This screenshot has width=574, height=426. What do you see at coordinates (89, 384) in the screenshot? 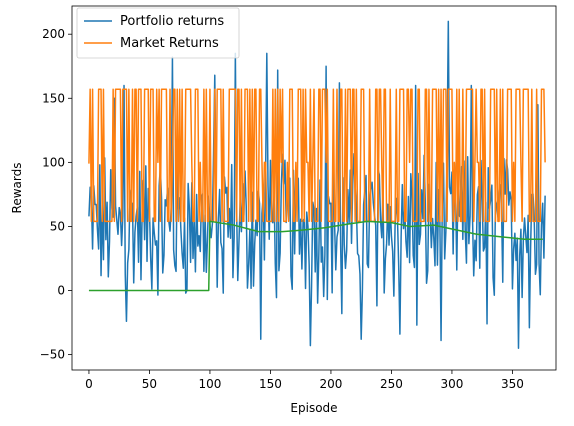
I see `x-tick-label: 0` at bounding box center [89, 384].